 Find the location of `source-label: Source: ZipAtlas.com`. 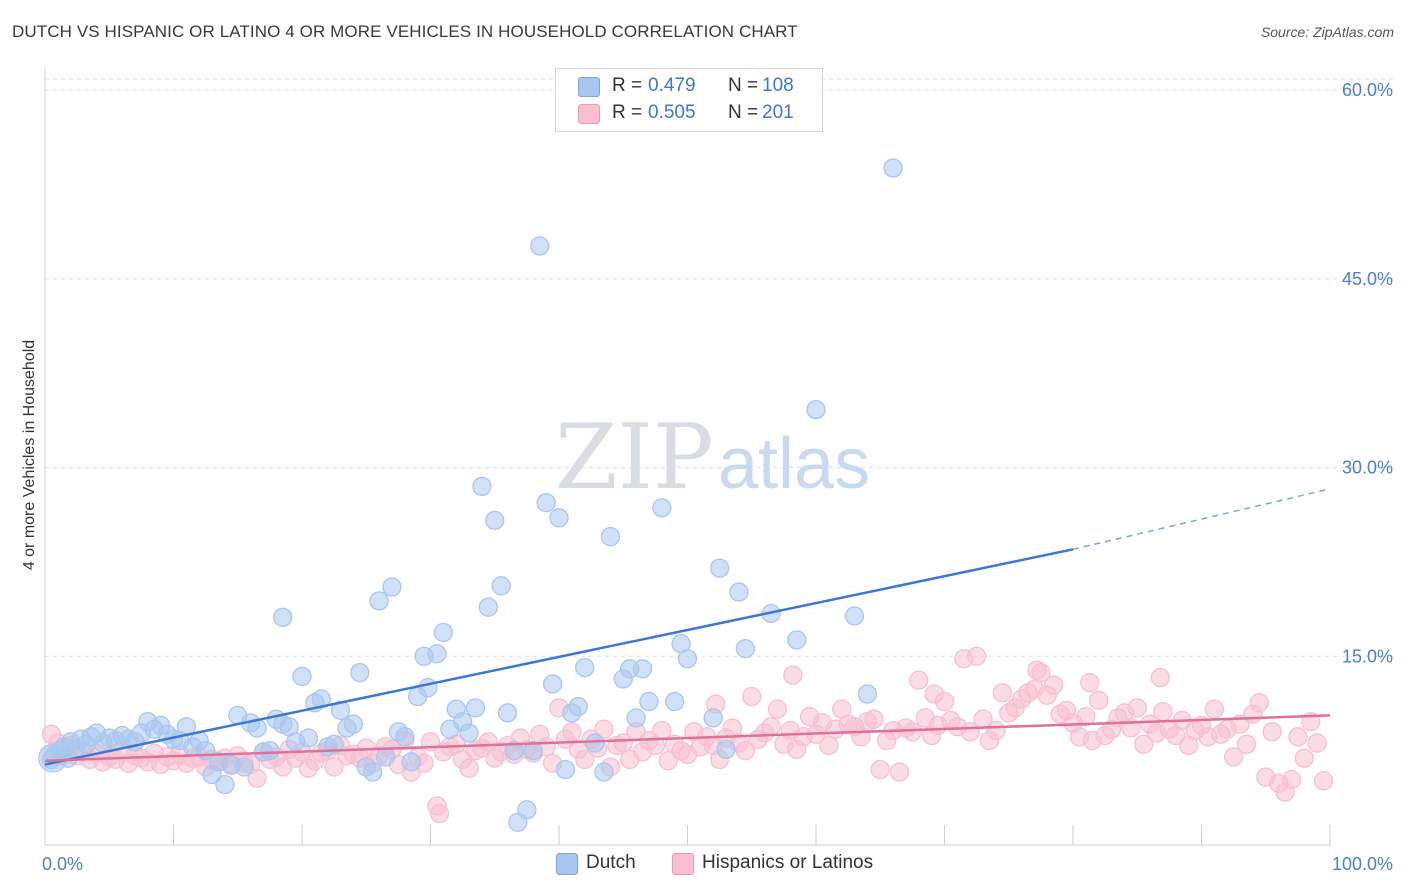

source-label: Source: ZipAtlas.com is located at coordinates (1327, 32).